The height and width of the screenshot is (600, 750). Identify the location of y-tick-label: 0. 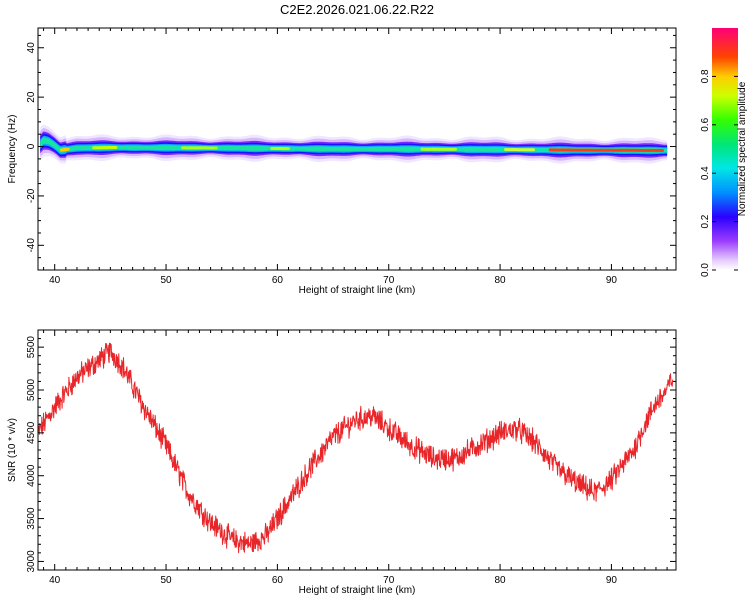
(31, 146).